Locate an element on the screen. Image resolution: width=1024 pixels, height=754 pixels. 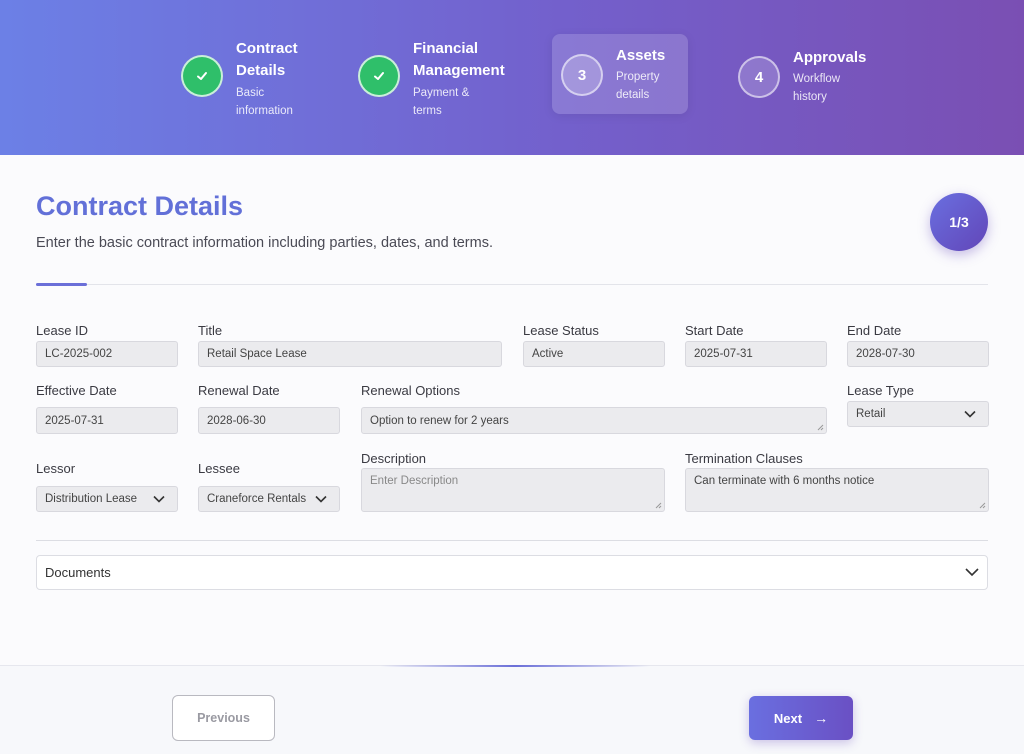
lessor-label: Lessor is located at coordinates (56, 468).